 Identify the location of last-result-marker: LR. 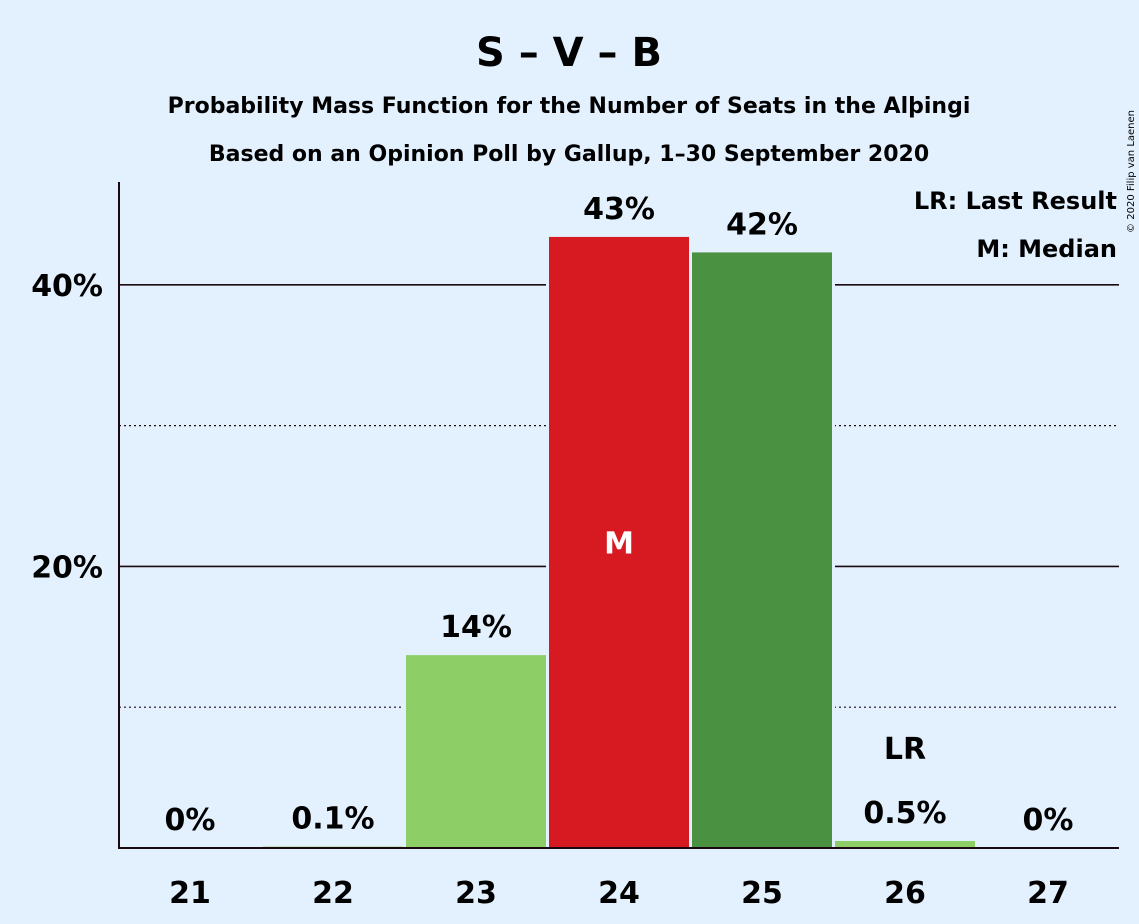
(905, 749).